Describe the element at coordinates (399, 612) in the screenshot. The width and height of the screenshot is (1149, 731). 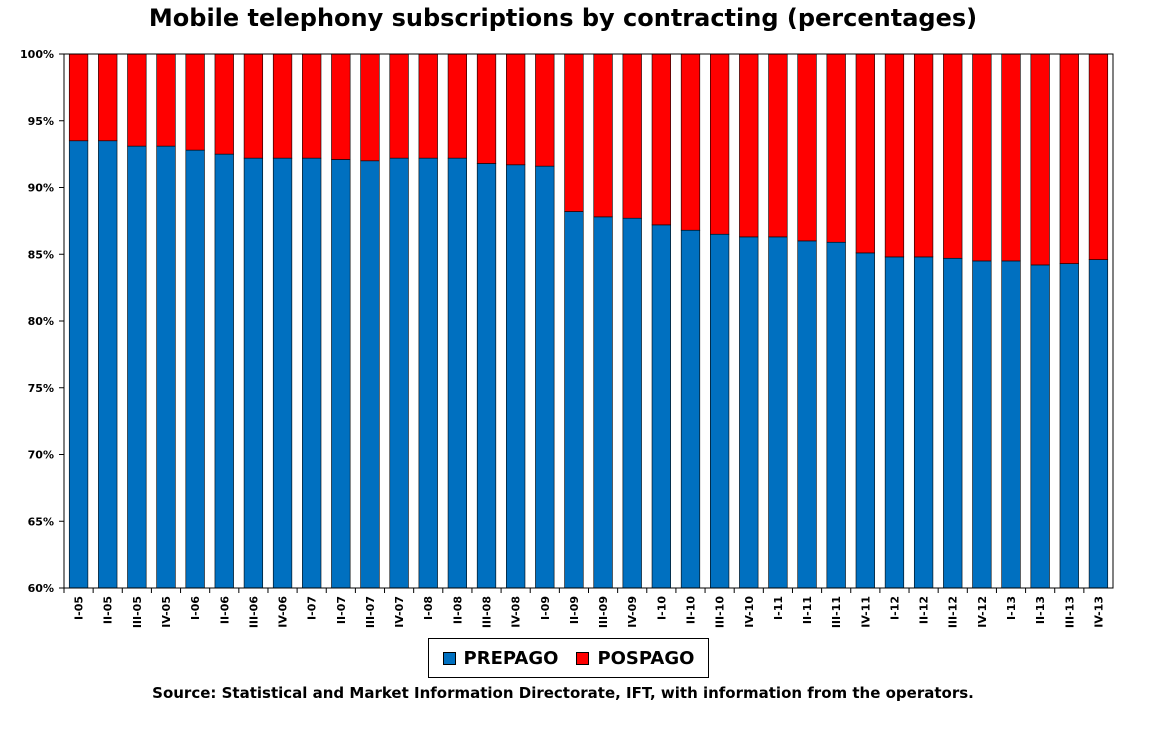
I see `x-tick-label: IV-07` at that location.